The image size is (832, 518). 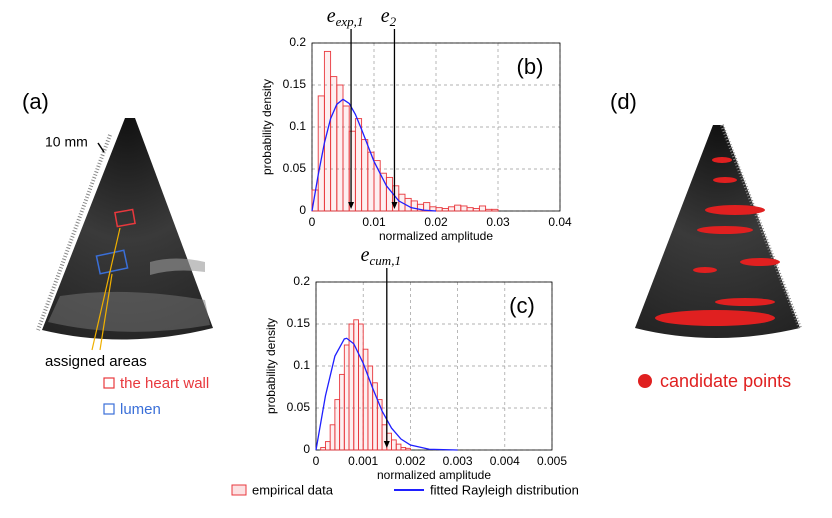 What do you see at coordinates (552, 461) in the screenshot?
I see `x-tick-label: 0.005` at bounding box center [552, 461].